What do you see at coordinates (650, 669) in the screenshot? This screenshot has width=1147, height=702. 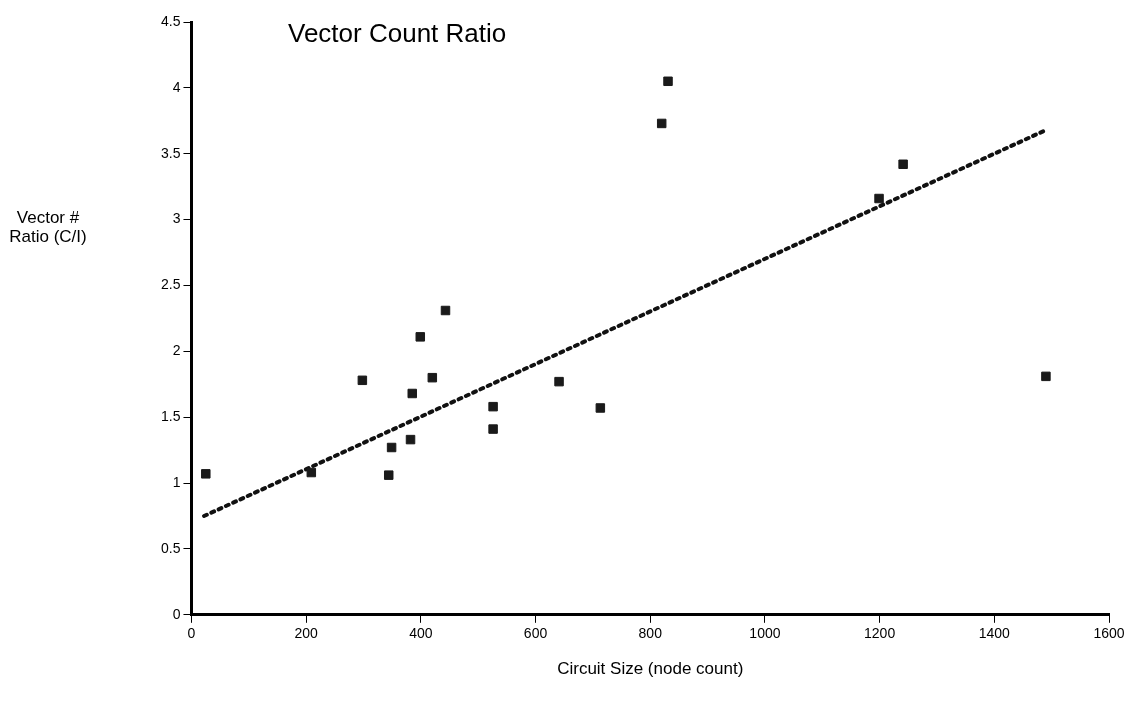 I see `x-axis-title: Circuit Size (node count)` at bounding box center [650, 669].